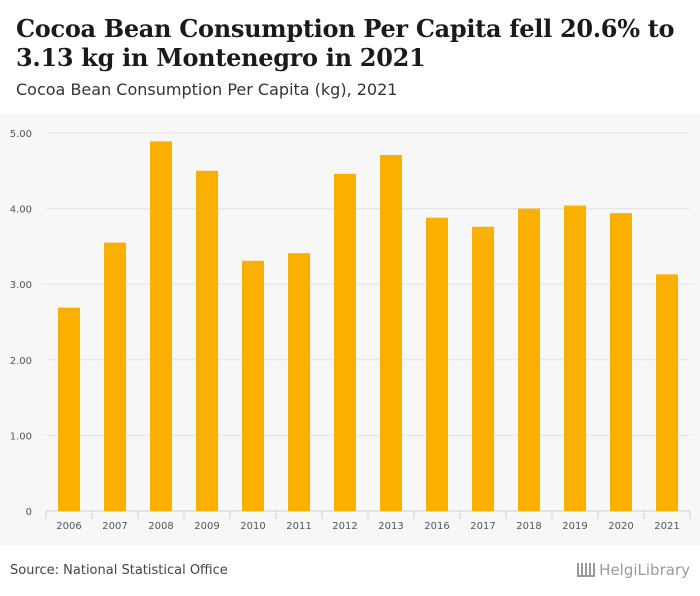 The height and width of the screenshot is (596, 700). What do you see at coordinates (29, 512) in the screenshot?
I see `y-tick-label: 0` at bounding box center [29, 512].